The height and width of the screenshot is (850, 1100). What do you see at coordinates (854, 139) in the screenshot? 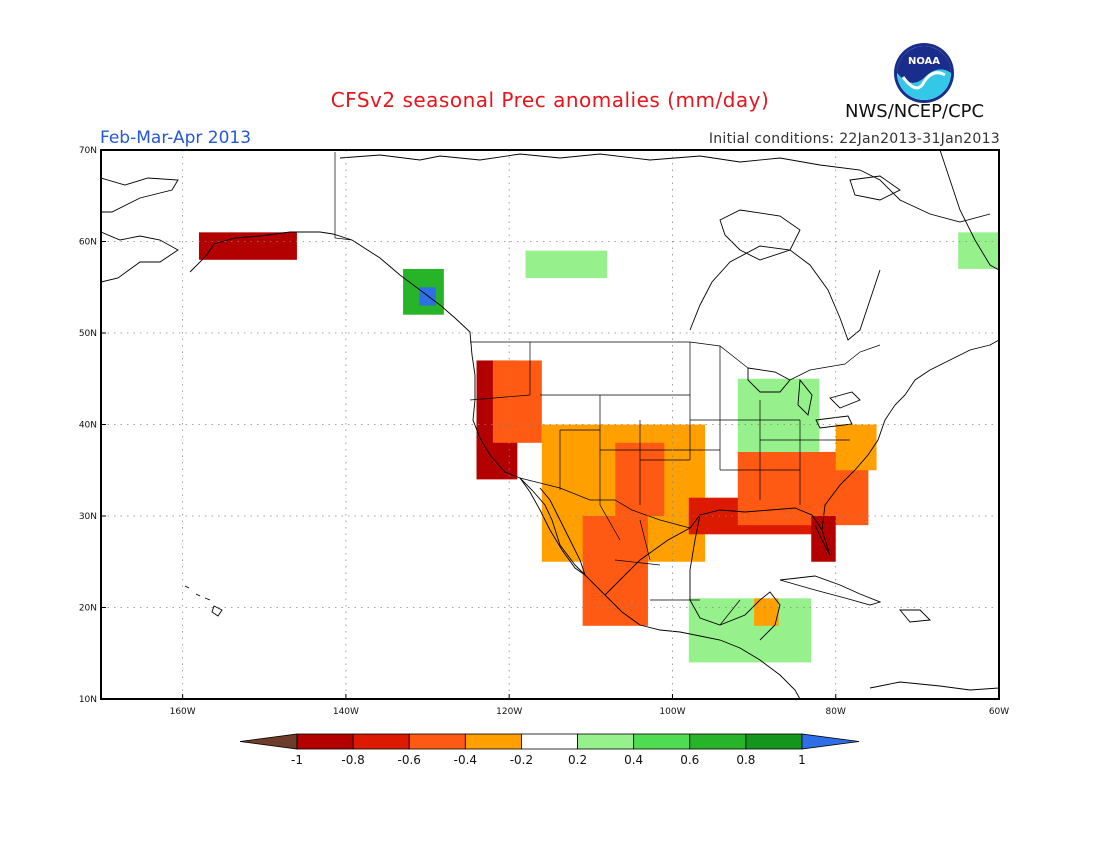
I see `initial-conditions: Initial conditions: 22Jan2013-31Jan2013` at bounding box center [854, 139].